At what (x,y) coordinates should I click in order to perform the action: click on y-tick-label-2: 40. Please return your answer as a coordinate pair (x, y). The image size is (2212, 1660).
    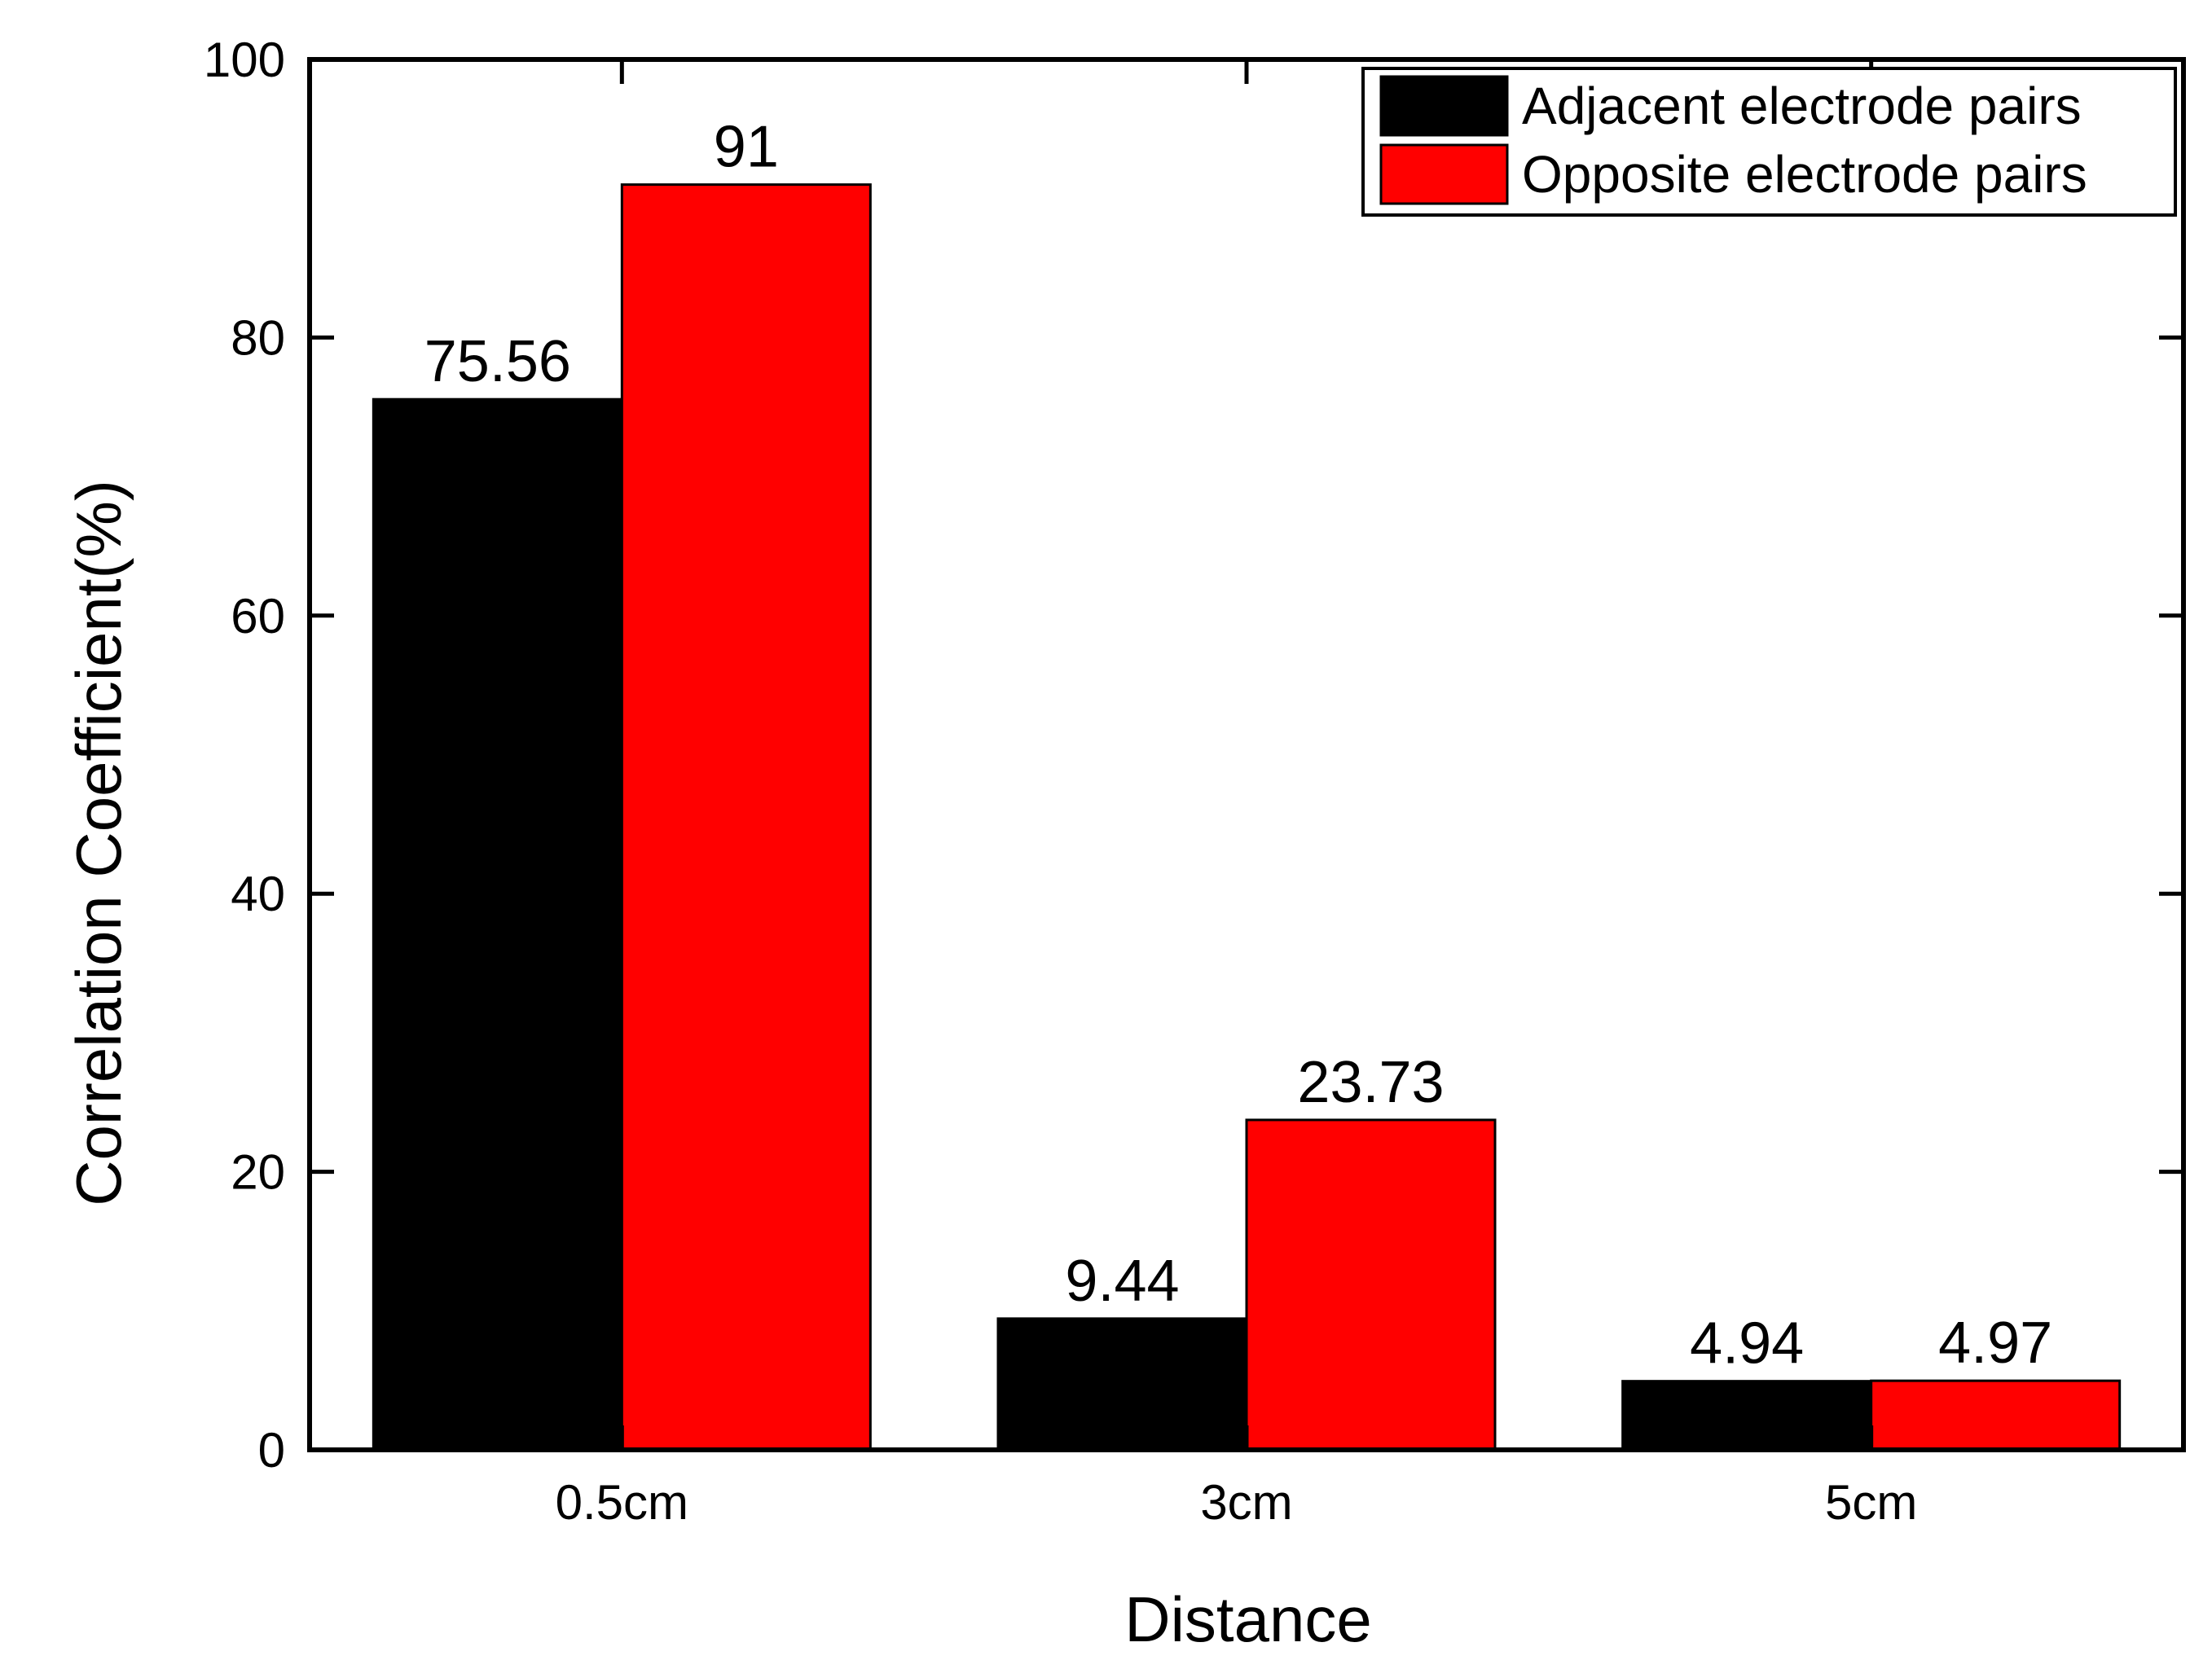
    Looking at the image, I should click on (258, 894).